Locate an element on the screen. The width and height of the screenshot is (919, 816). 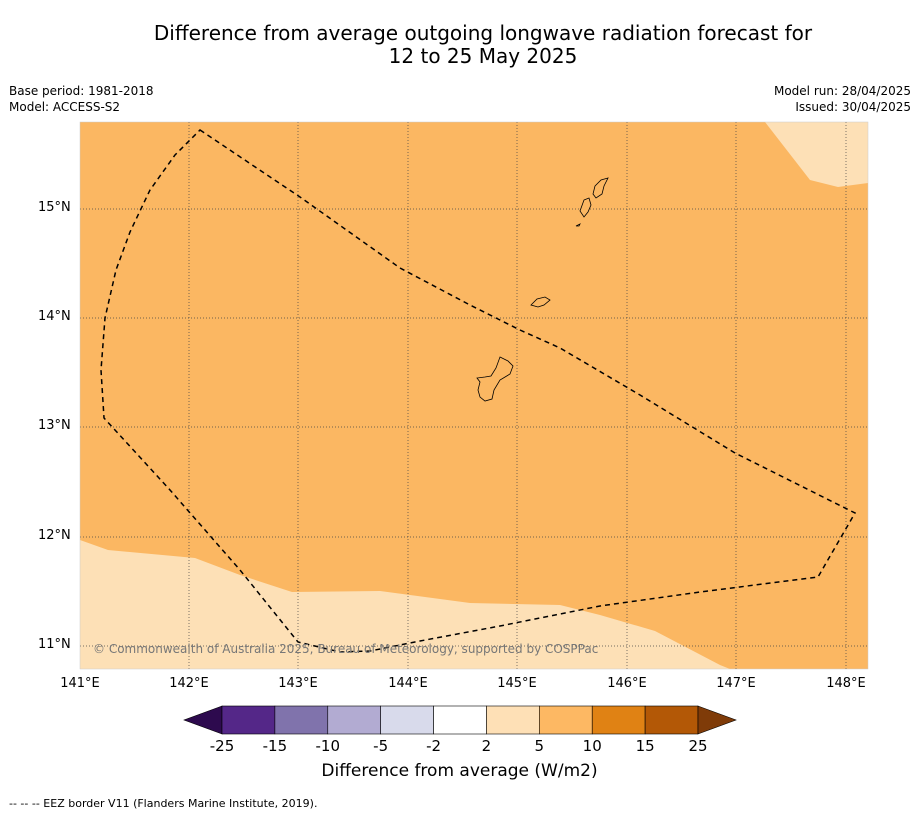
anomaly-fill-2-5-northeast is located at coordinates (816, 154).